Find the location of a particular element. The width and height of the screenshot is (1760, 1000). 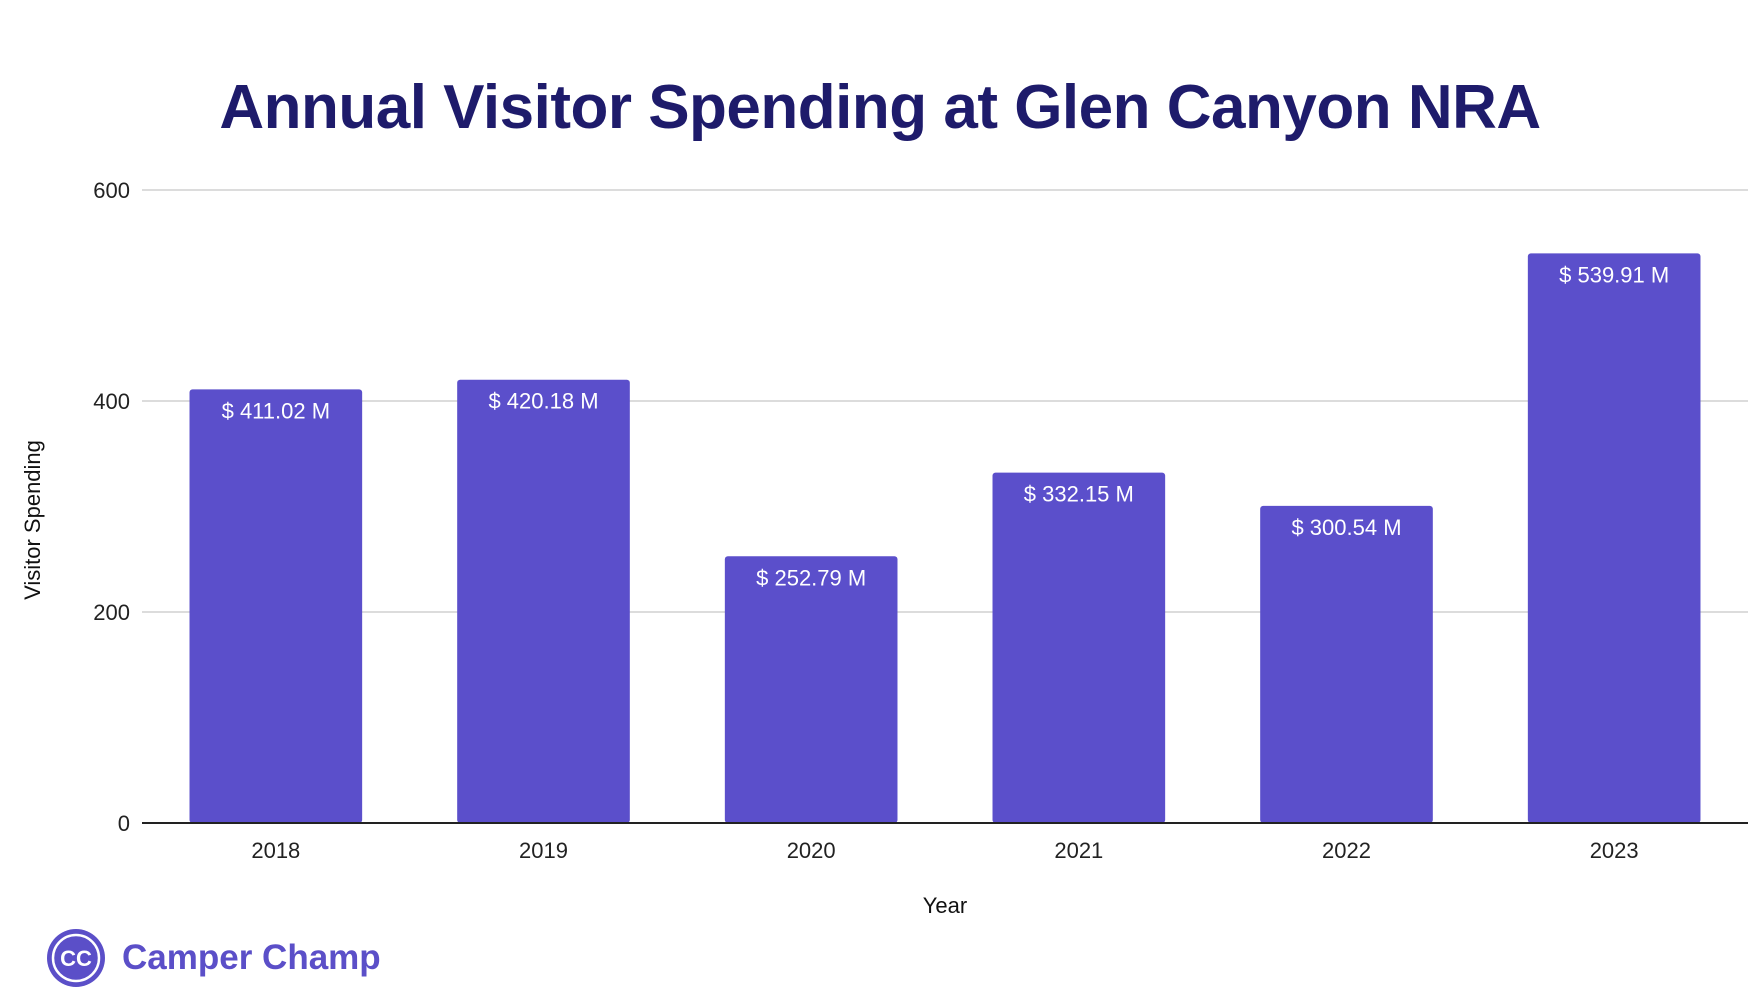

y-tick-label: 200 is located at coordinates (111, 612).